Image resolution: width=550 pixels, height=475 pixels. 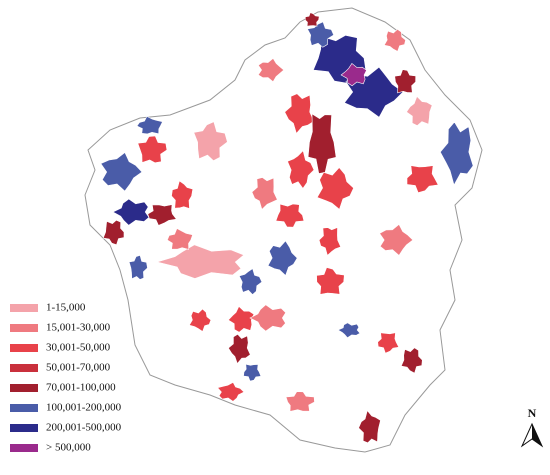 What do you see at coordinates (84, 408) in the screenshot?
I see `legend-label: 100,001-200,000` at bounding box center [84, 408].